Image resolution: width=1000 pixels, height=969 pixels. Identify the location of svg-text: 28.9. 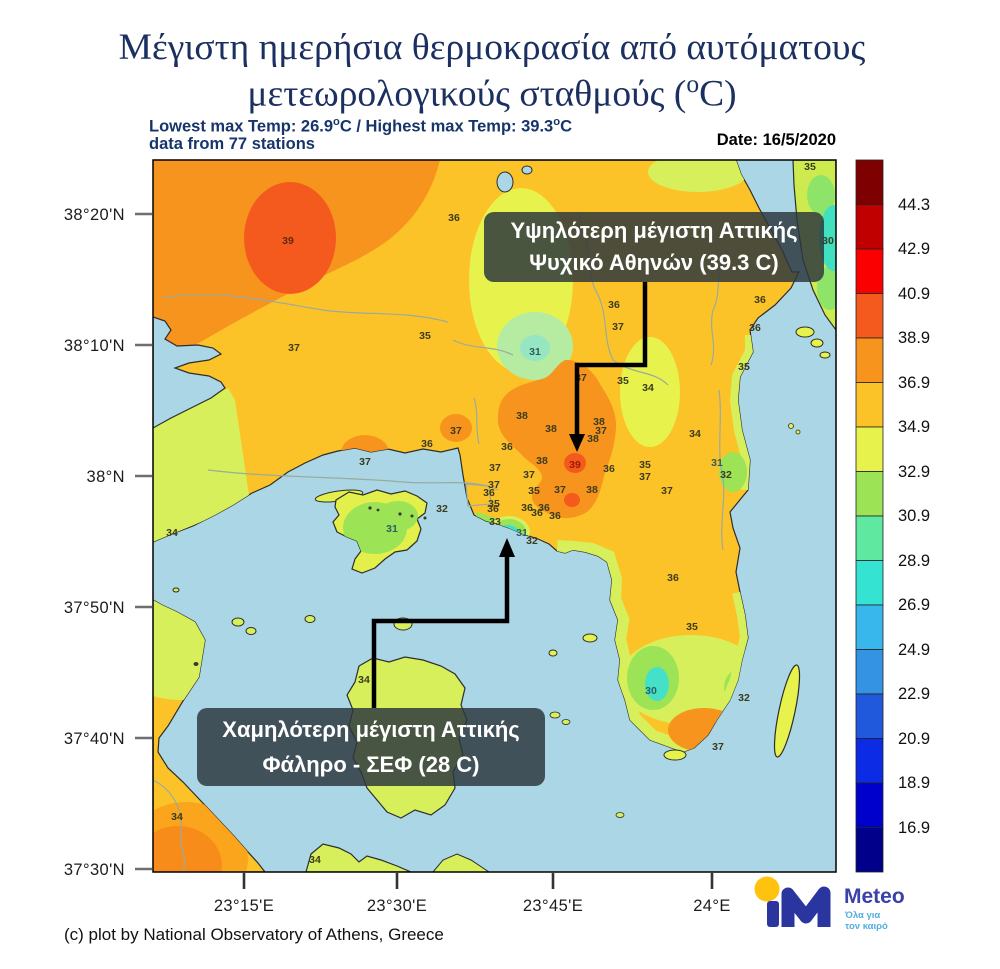
(914, 561).